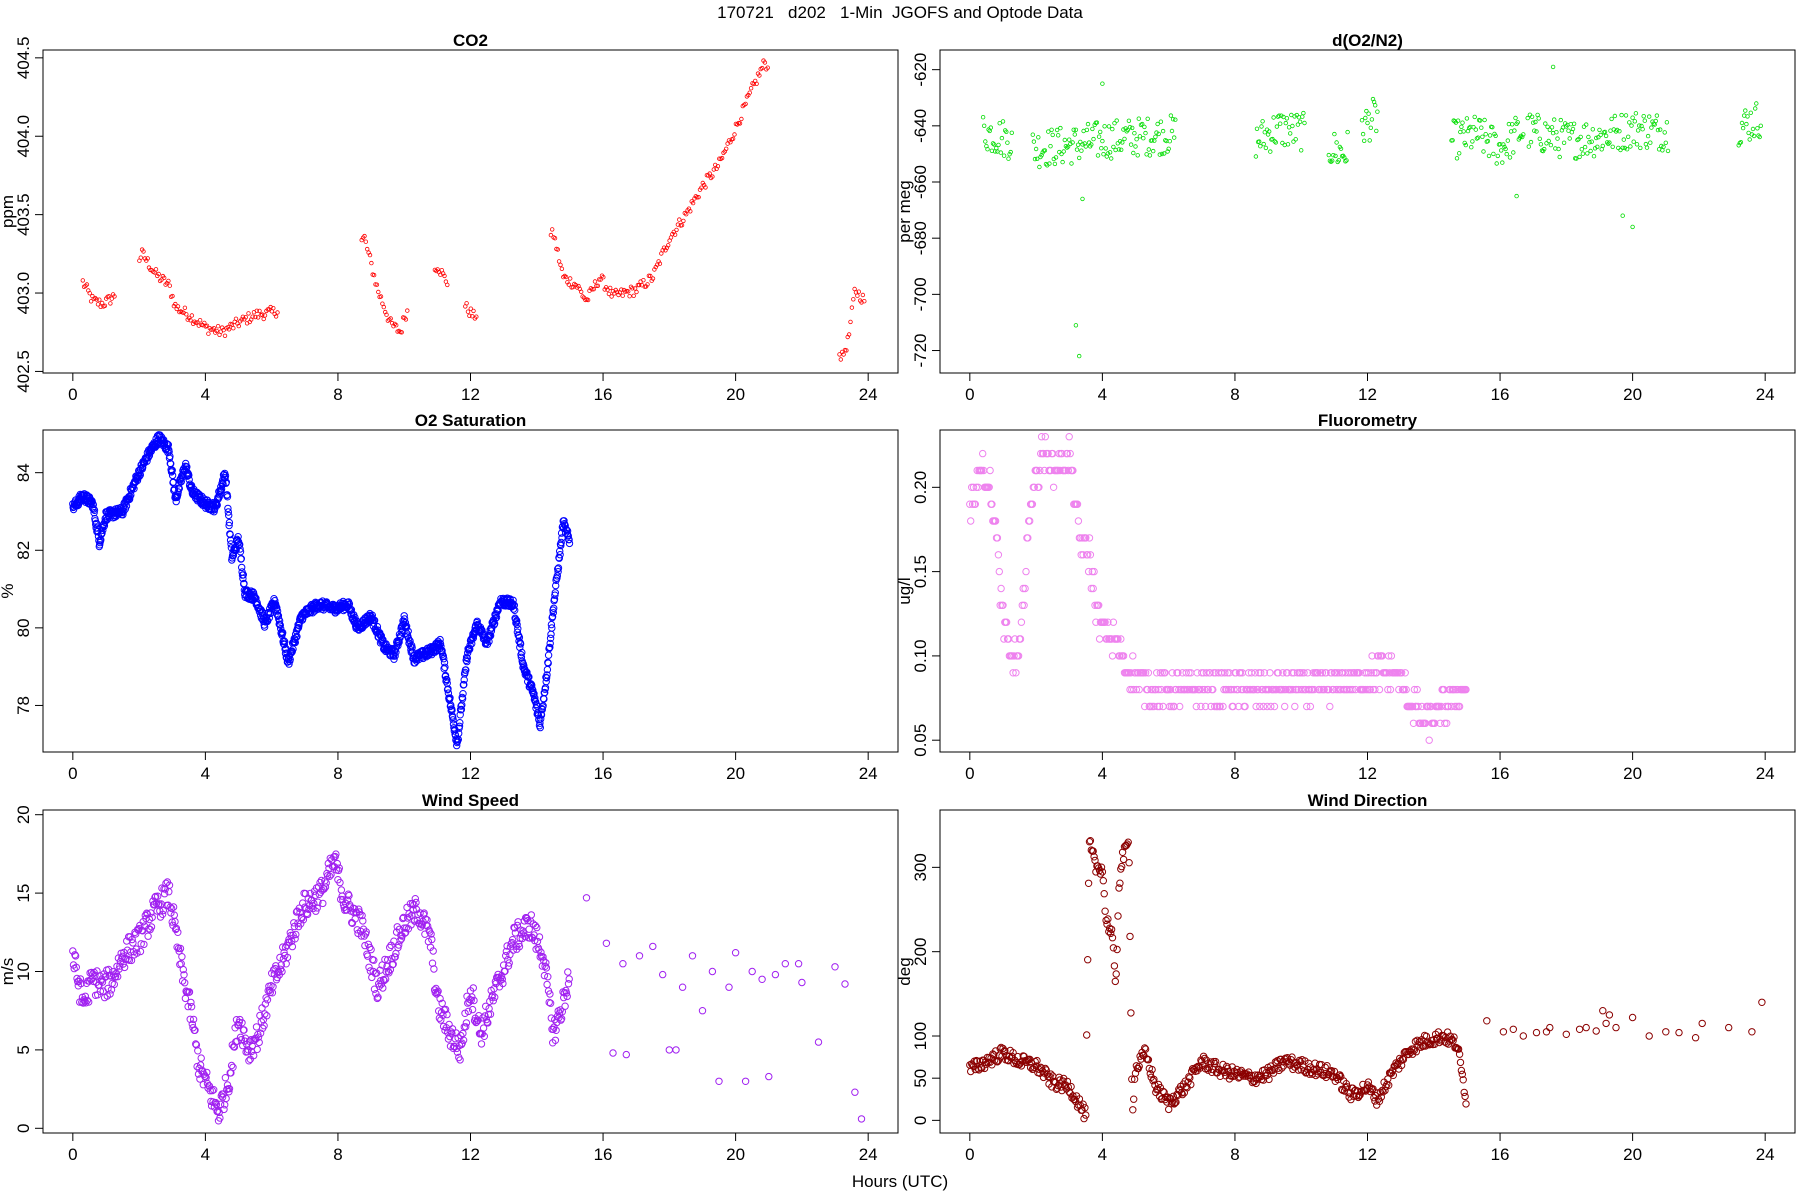 Image resolution: width=1800 pixels, height=1200 pixels. Describe the element at coordinates (1367, 40) in the screenshot. I see `panel-title: d(O2/N2)` at that location.